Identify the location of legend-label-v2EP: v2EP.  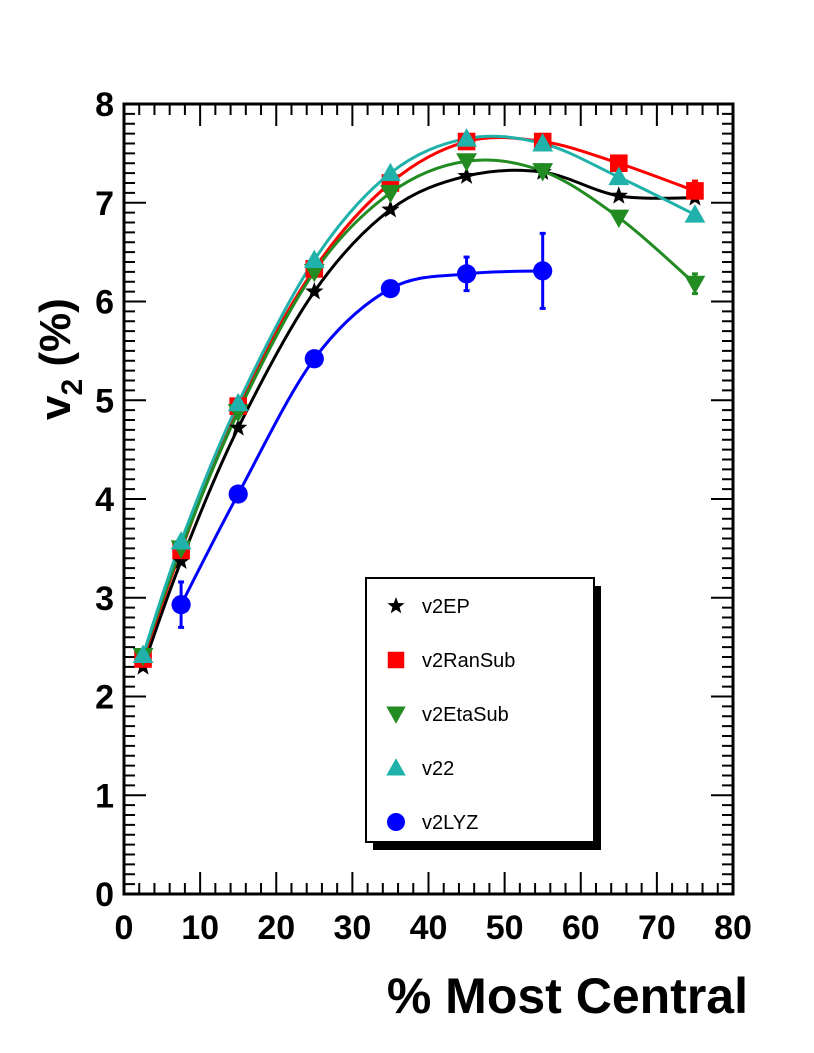
(446, 607).